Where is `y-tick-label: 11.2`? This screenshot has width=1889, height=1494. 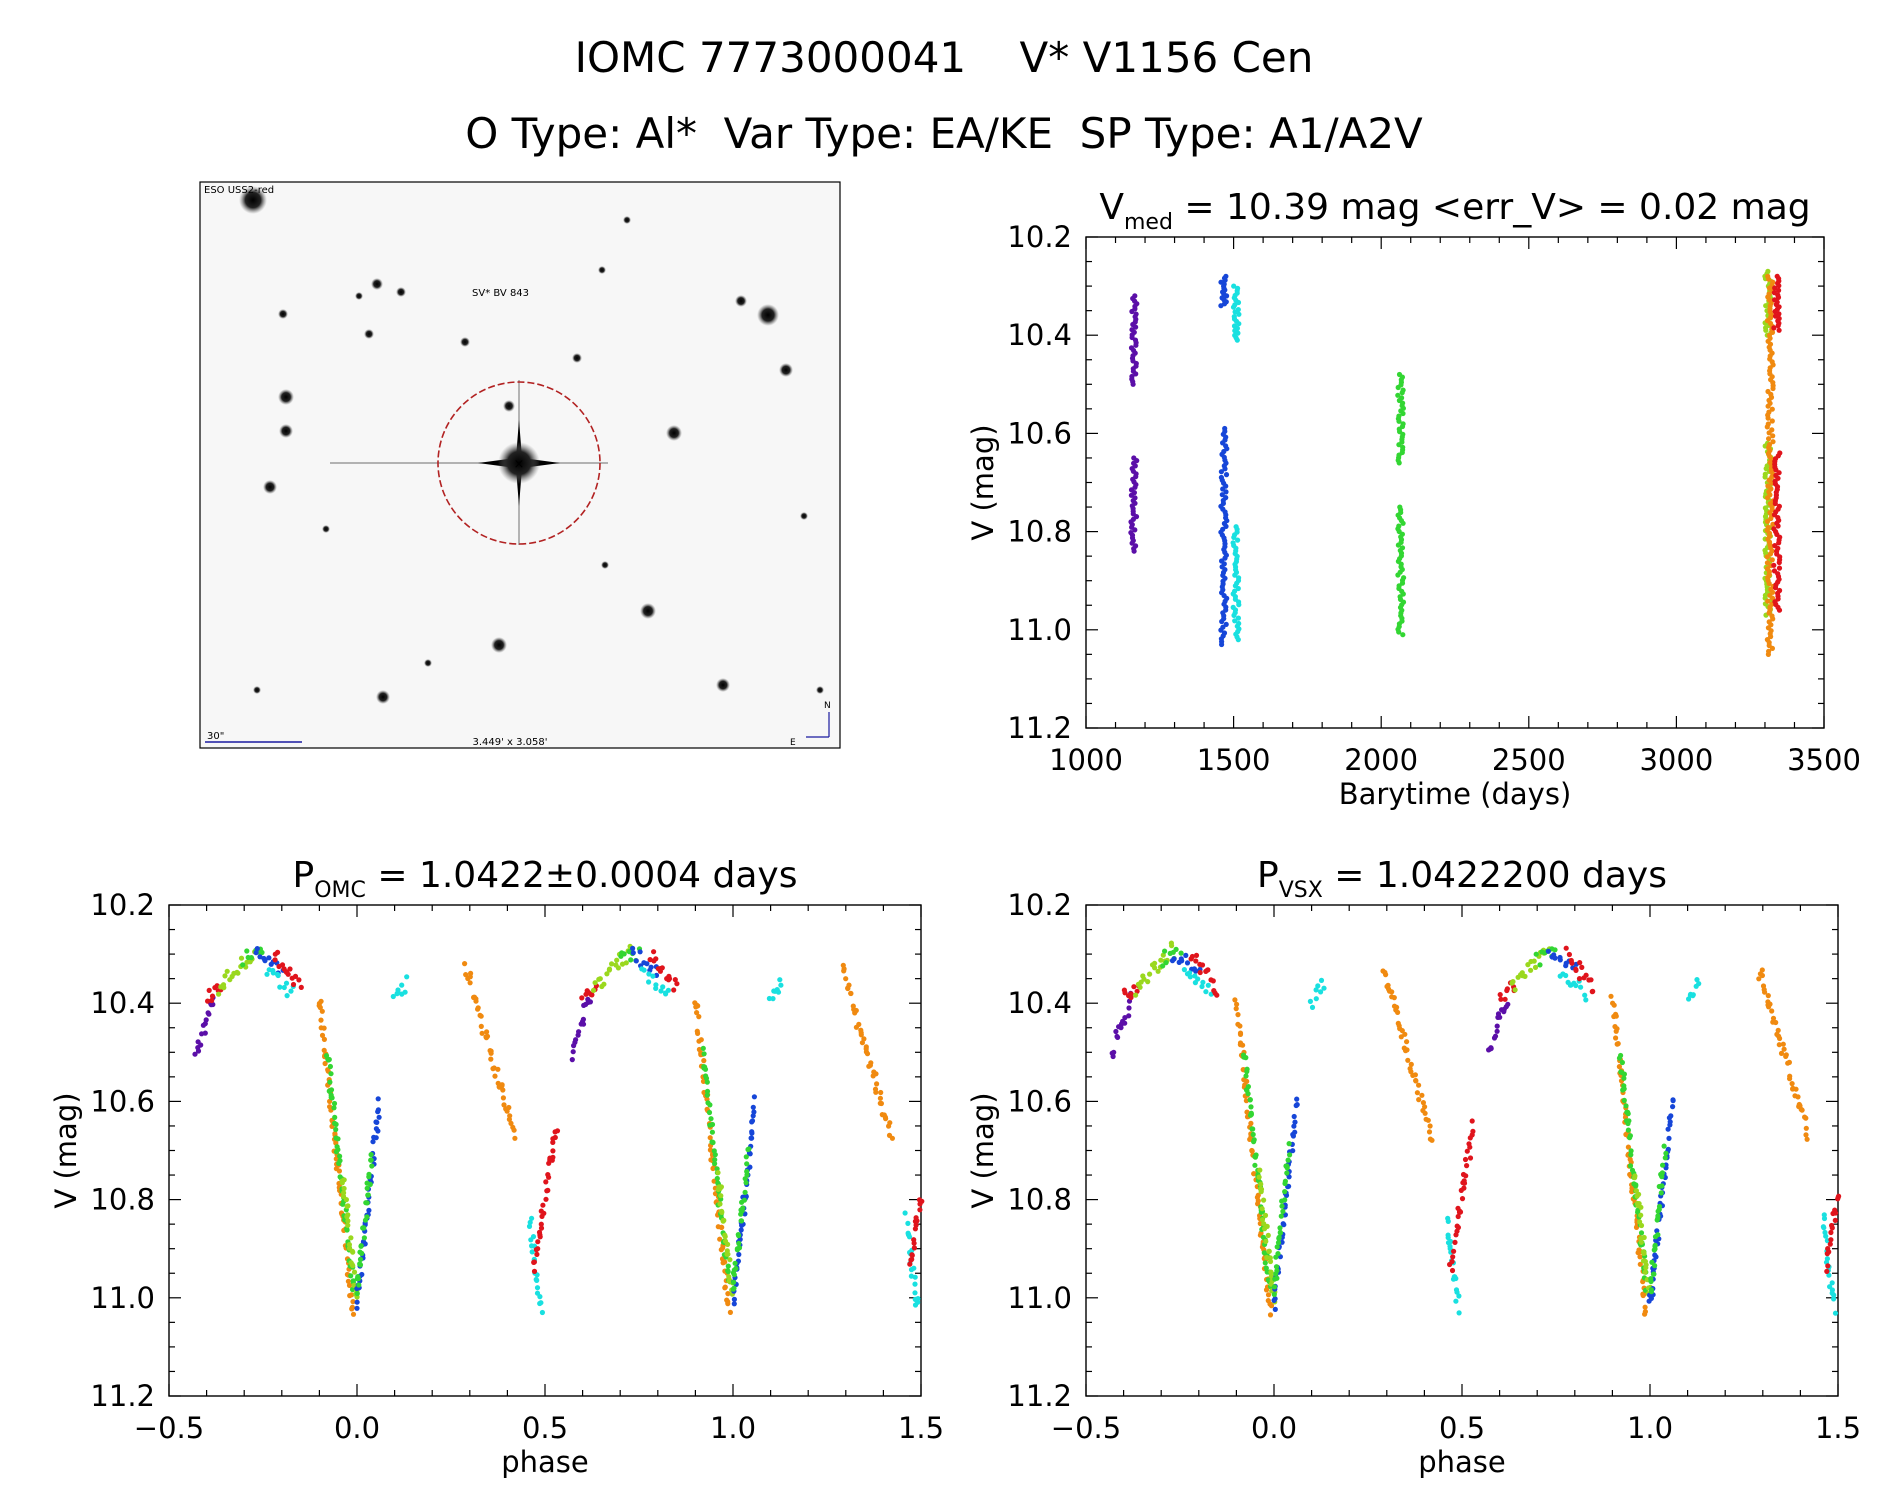 y-tick-label: 11.2 is located at coordinates (122, 1396).